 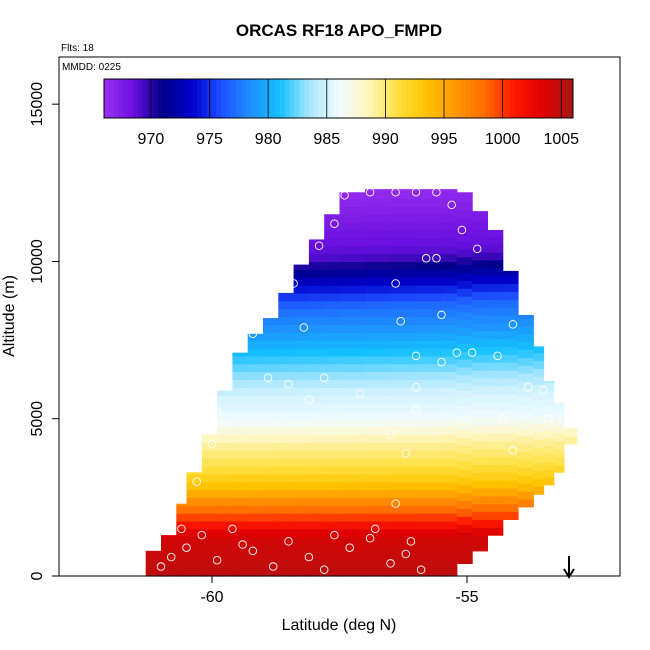 I want to click on colorbar-tick-label: 980, so click(x=268, y=139).